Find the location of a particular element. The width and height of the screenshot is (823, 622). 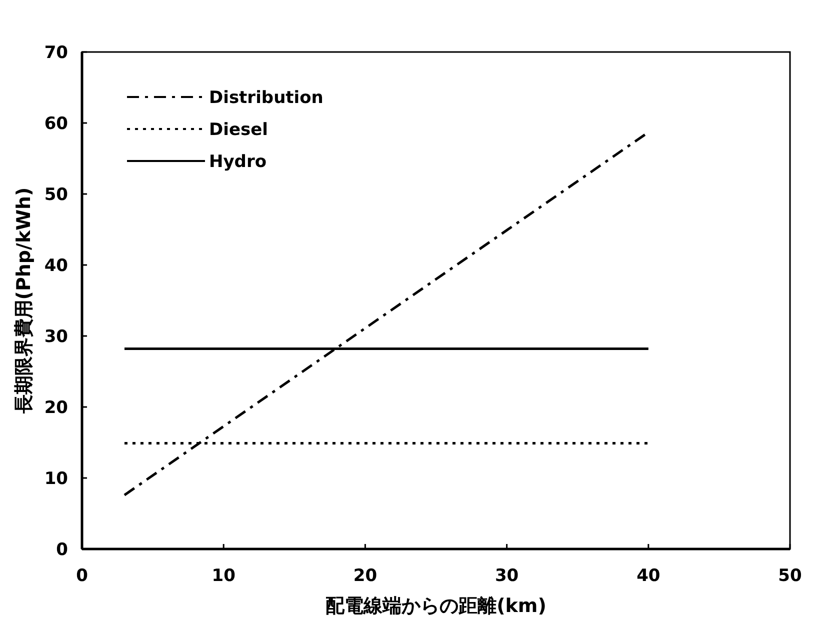

legend-label: Diesel is located at coordinates (238, 130).